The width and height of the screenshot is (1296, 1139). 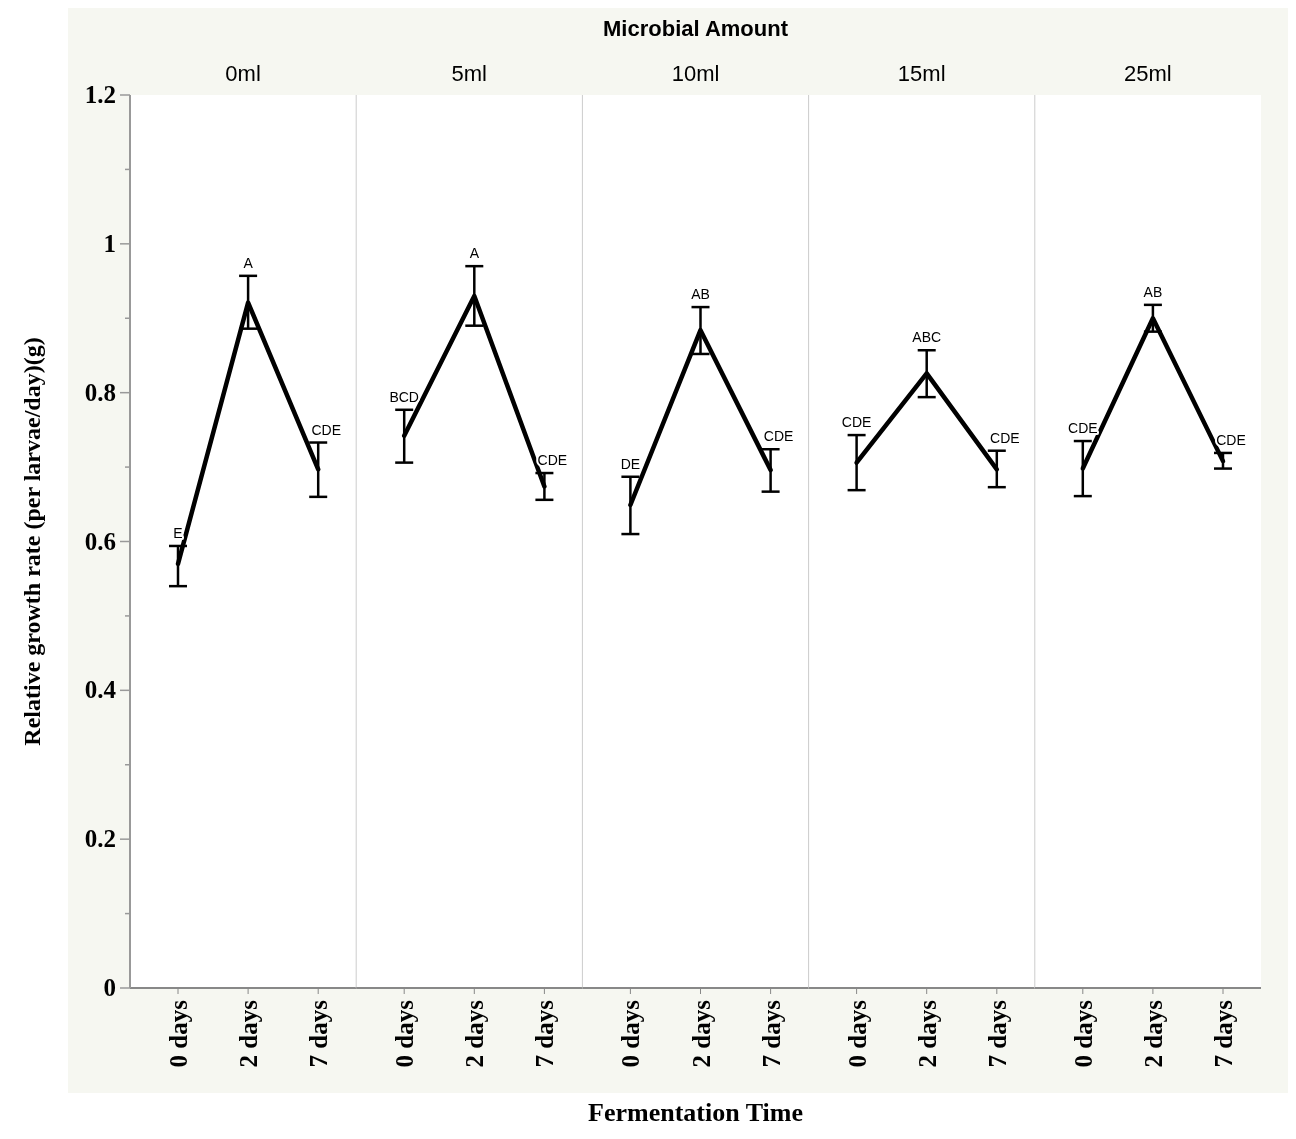 I want to click on text: Microbial Amount, so click(x=696, y=28).